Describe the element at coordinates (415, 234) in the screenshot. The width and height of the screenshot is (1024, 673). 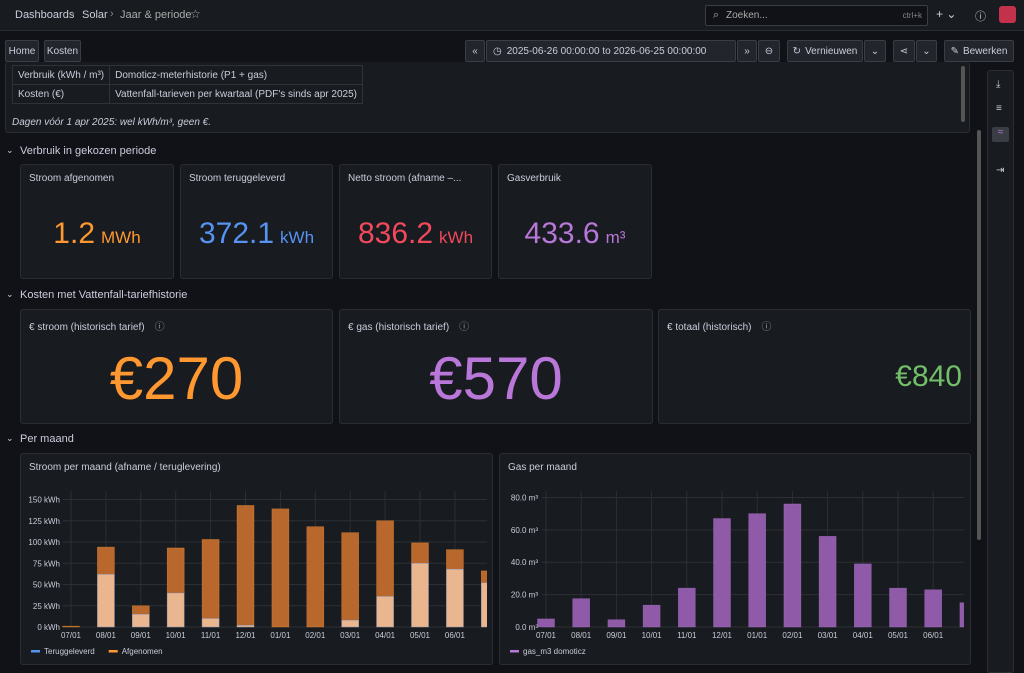
I see `stat-value-box: 836.2 kWh` at that location.